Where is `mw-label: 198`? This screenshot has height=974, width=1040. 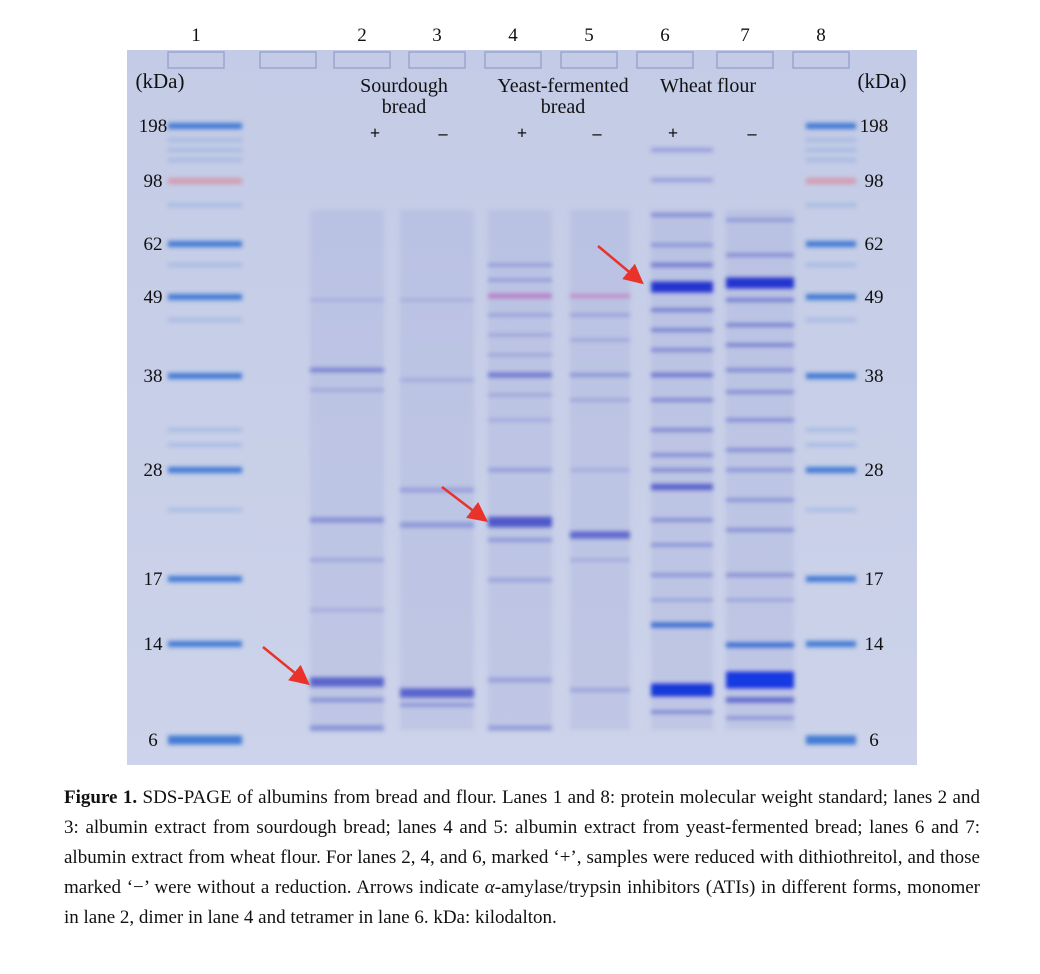
mw-label: 198 is located at coordinates (153, 126).